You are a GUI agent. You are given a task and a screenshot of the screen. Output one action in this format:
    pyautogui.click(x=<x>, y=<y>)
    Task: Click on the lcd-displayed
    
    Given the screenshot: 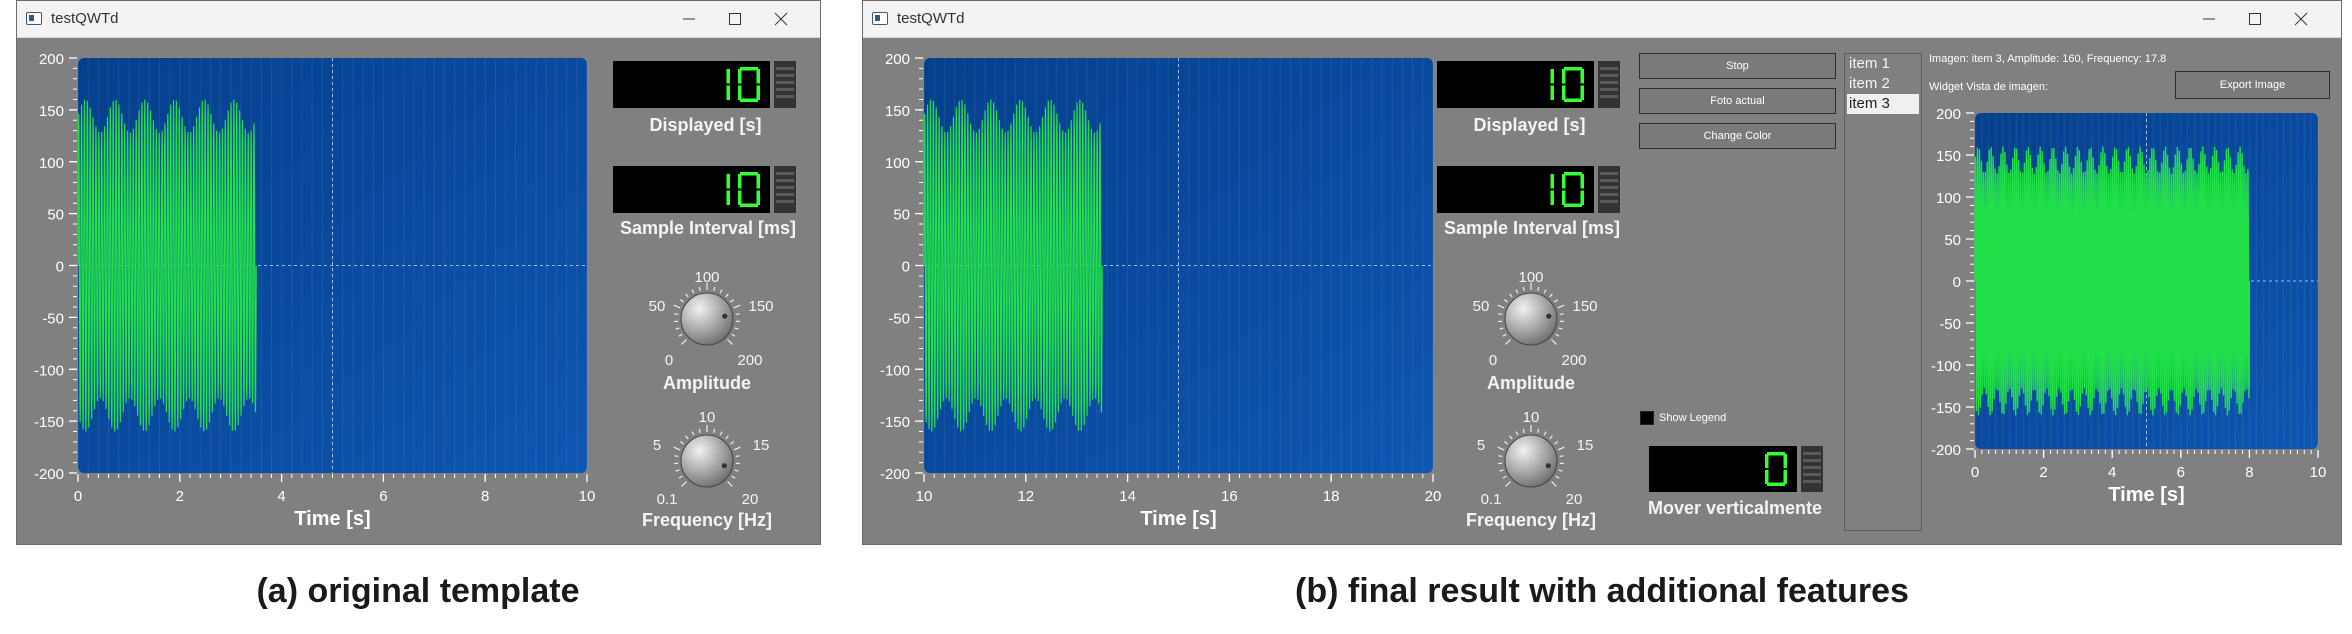 What is the action you would take?
    pyautogui.click(x=1515, y=84)
    